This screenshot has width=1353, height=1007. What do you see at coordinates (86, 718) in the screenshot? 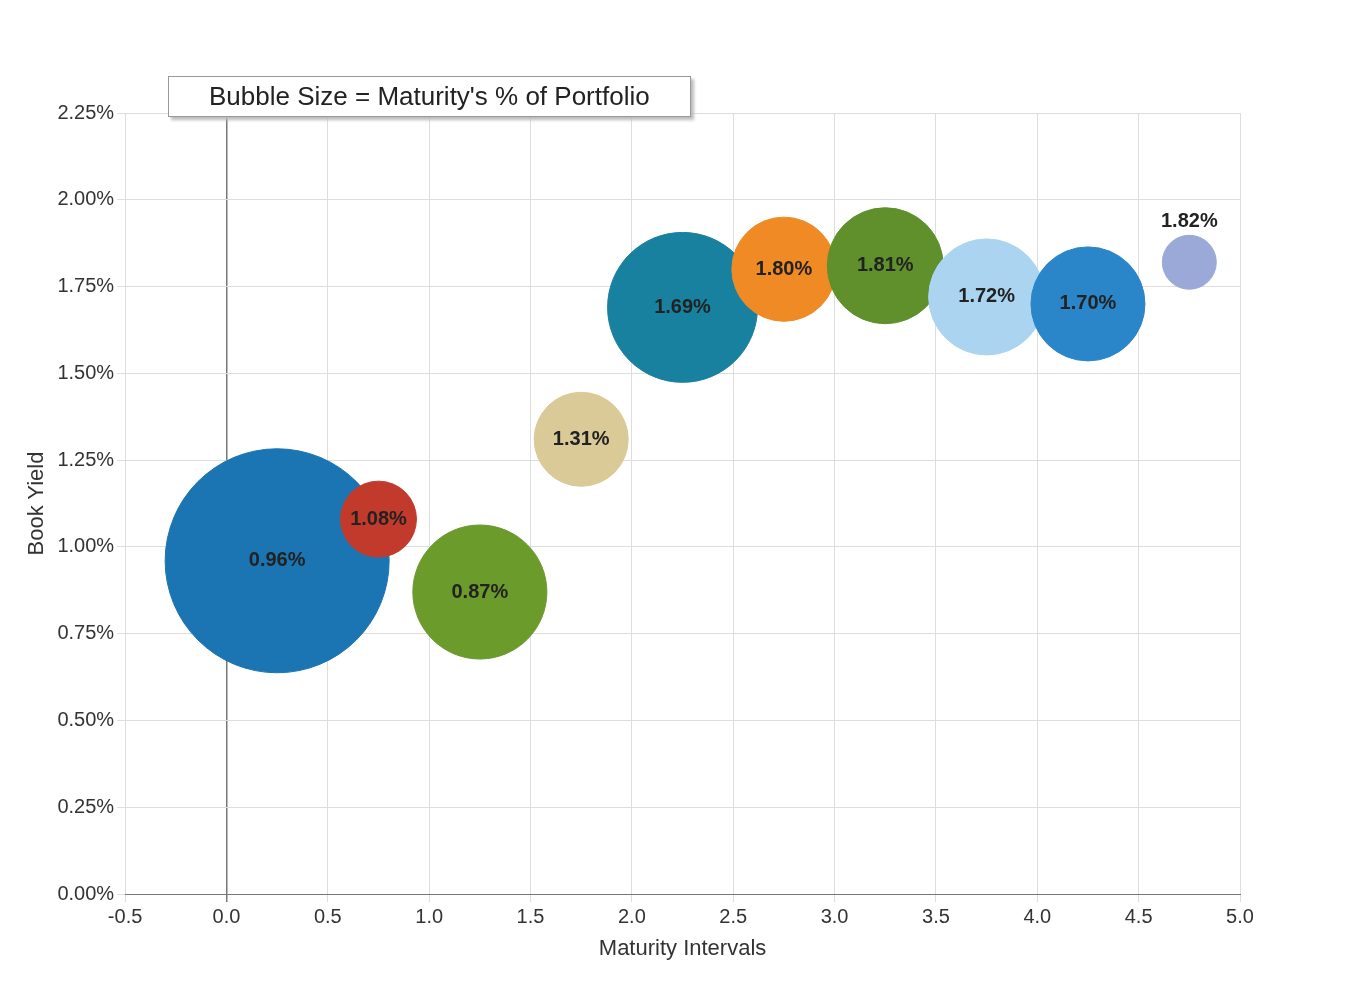
I see `y-tick-label: 0.50%` at bounding box center [86, 718].